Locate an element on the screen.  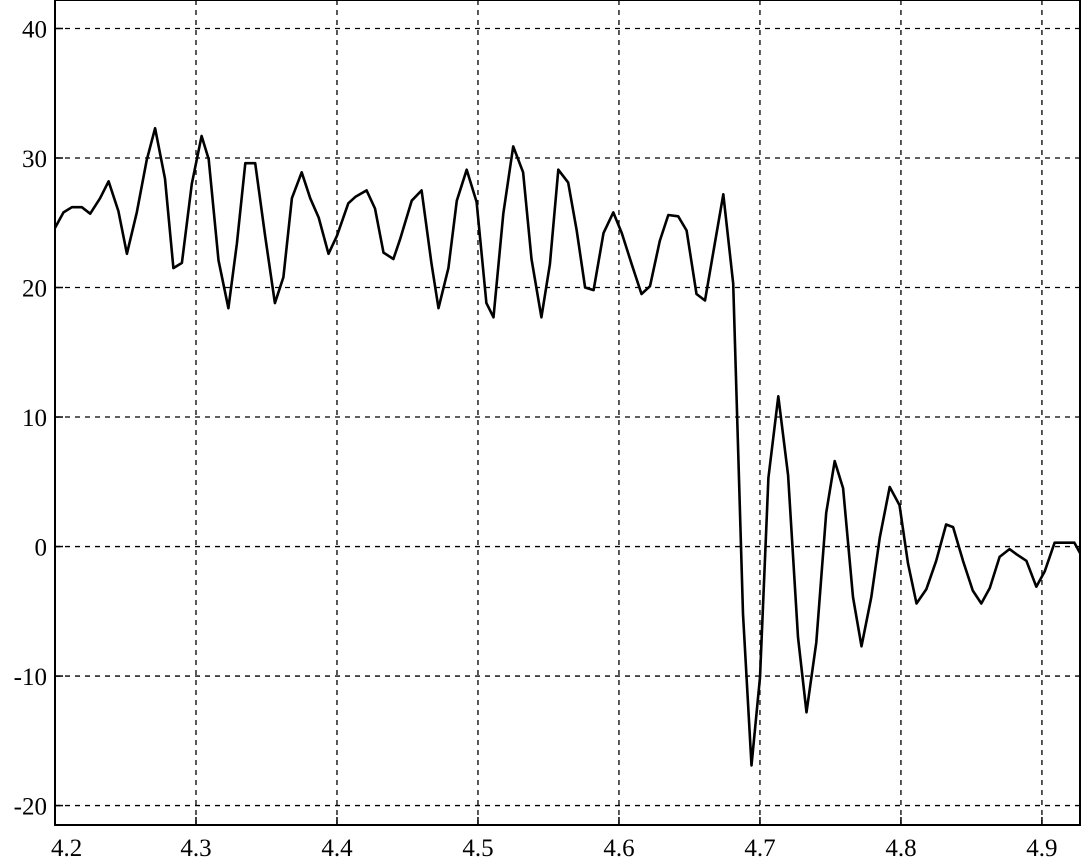
x-tick-label: 4.3 is located at coordinates (195, 847).